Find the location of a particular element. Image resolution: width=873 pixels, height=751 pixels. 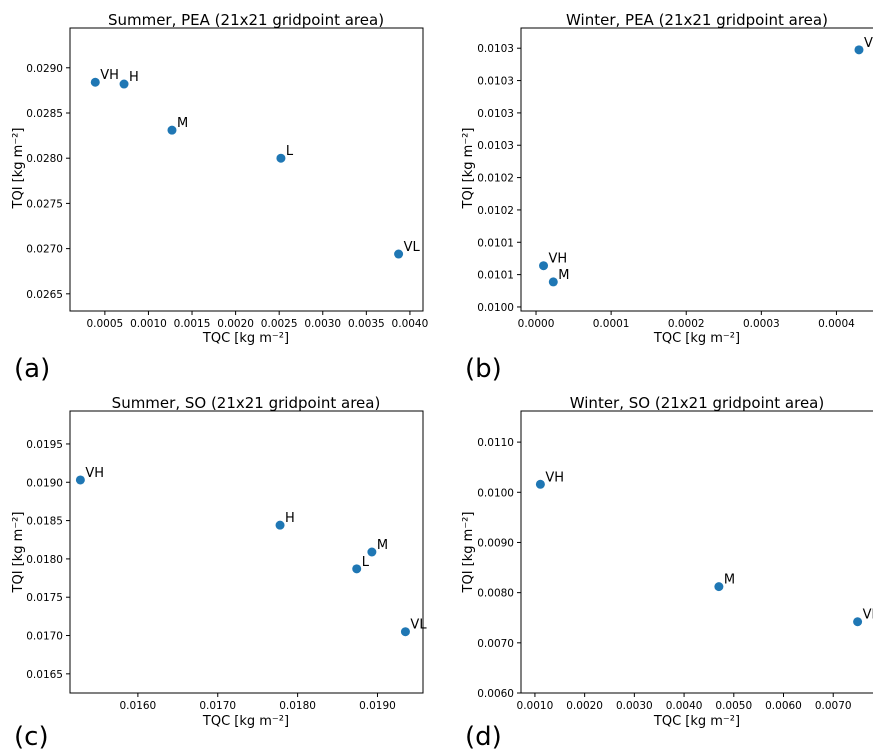

panel-c-ytick-label: 0.0170 is located at coordinates (44, 637).